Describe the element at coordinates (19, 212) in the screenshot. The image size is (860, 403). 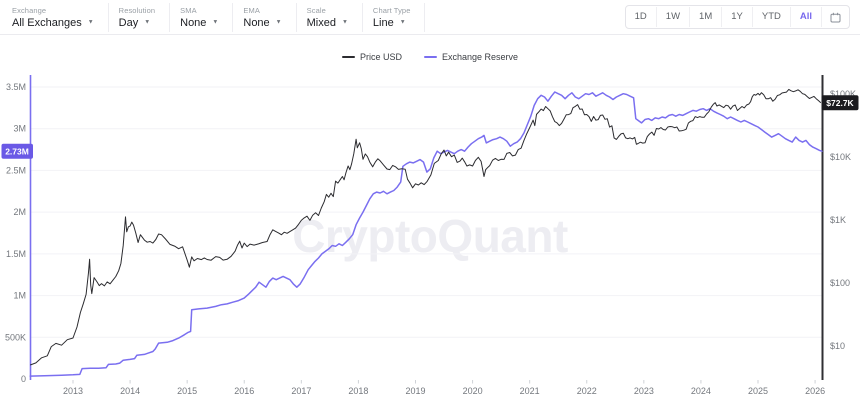
I see `left-axis-label: 2M` at that location.